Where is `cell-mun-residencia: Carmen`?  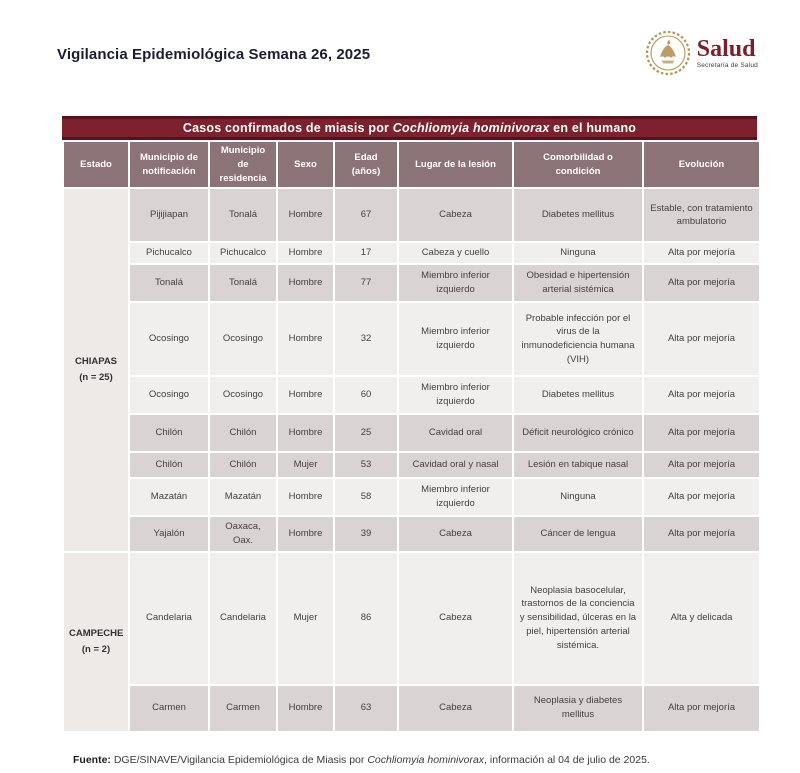
cell-mun-residencia: Carmen is located at coordinates (243, 708).